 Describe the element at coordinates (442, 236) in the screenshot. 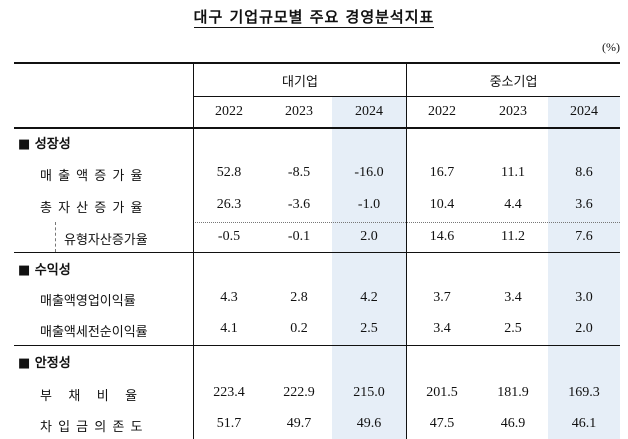

I see `table-cell: 14.6` at that location.